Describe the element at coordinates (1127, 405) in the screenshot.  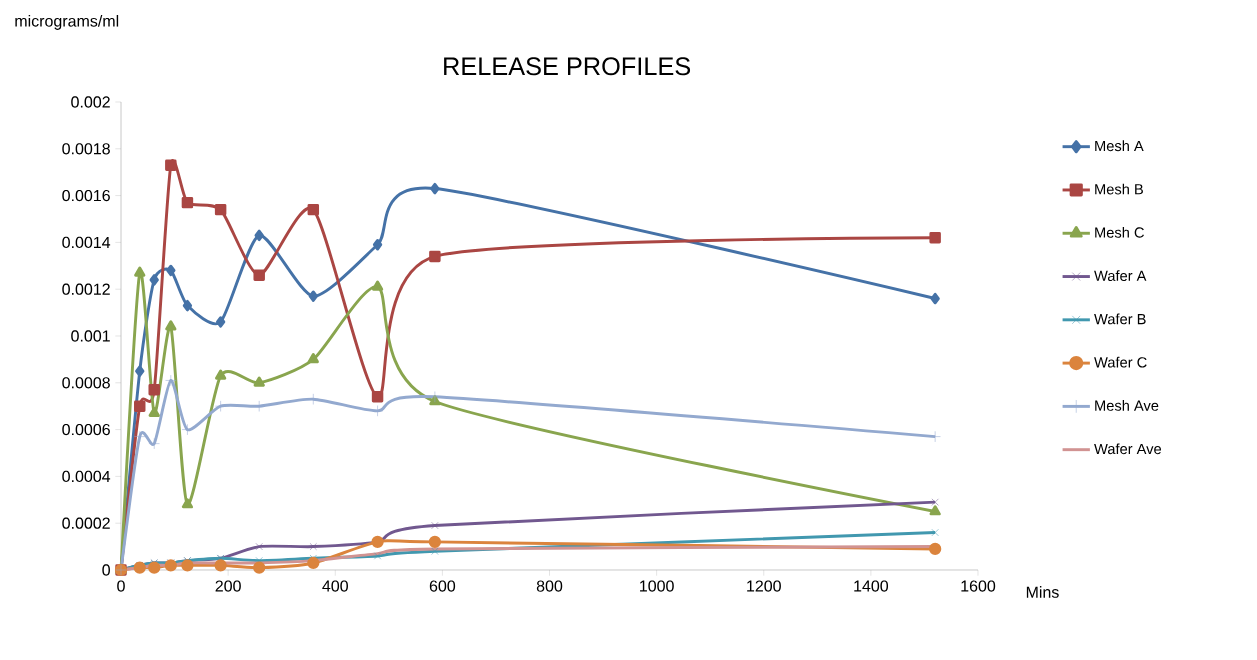
I see `legend-label: Mesh Ave` at that location.